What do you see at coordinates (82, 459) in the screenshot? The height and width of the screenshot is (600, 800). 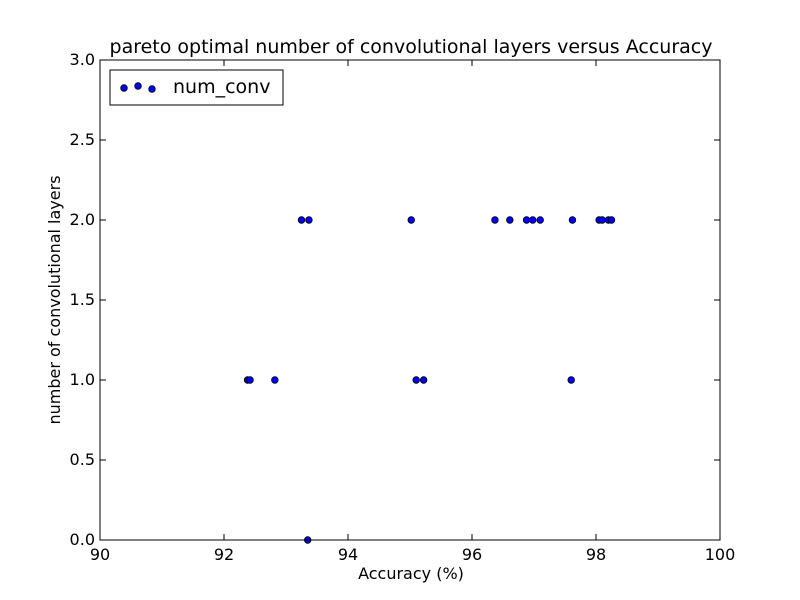 I see `y-tick-label: 0.5` at bounding box center [82, 459].